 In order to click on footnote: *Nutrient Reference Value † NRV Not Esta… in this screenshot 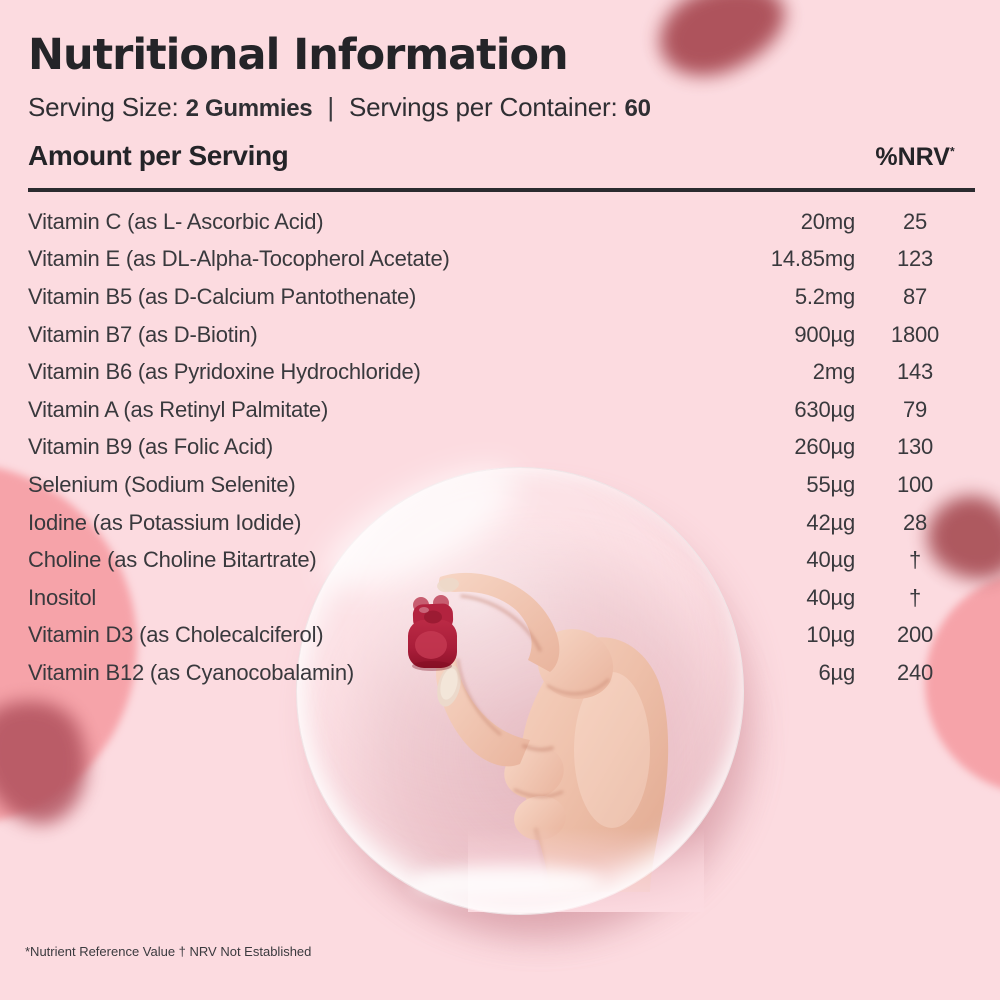, I will do `click(168, 951)`.